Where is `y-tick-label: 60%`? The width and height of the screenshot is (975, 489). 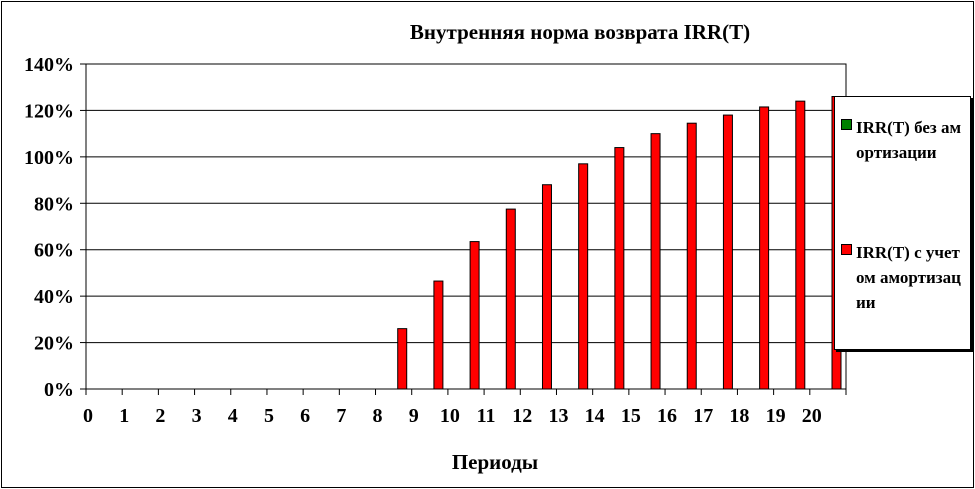 y-tick-label: 60% is located at coordinates (54, 251).